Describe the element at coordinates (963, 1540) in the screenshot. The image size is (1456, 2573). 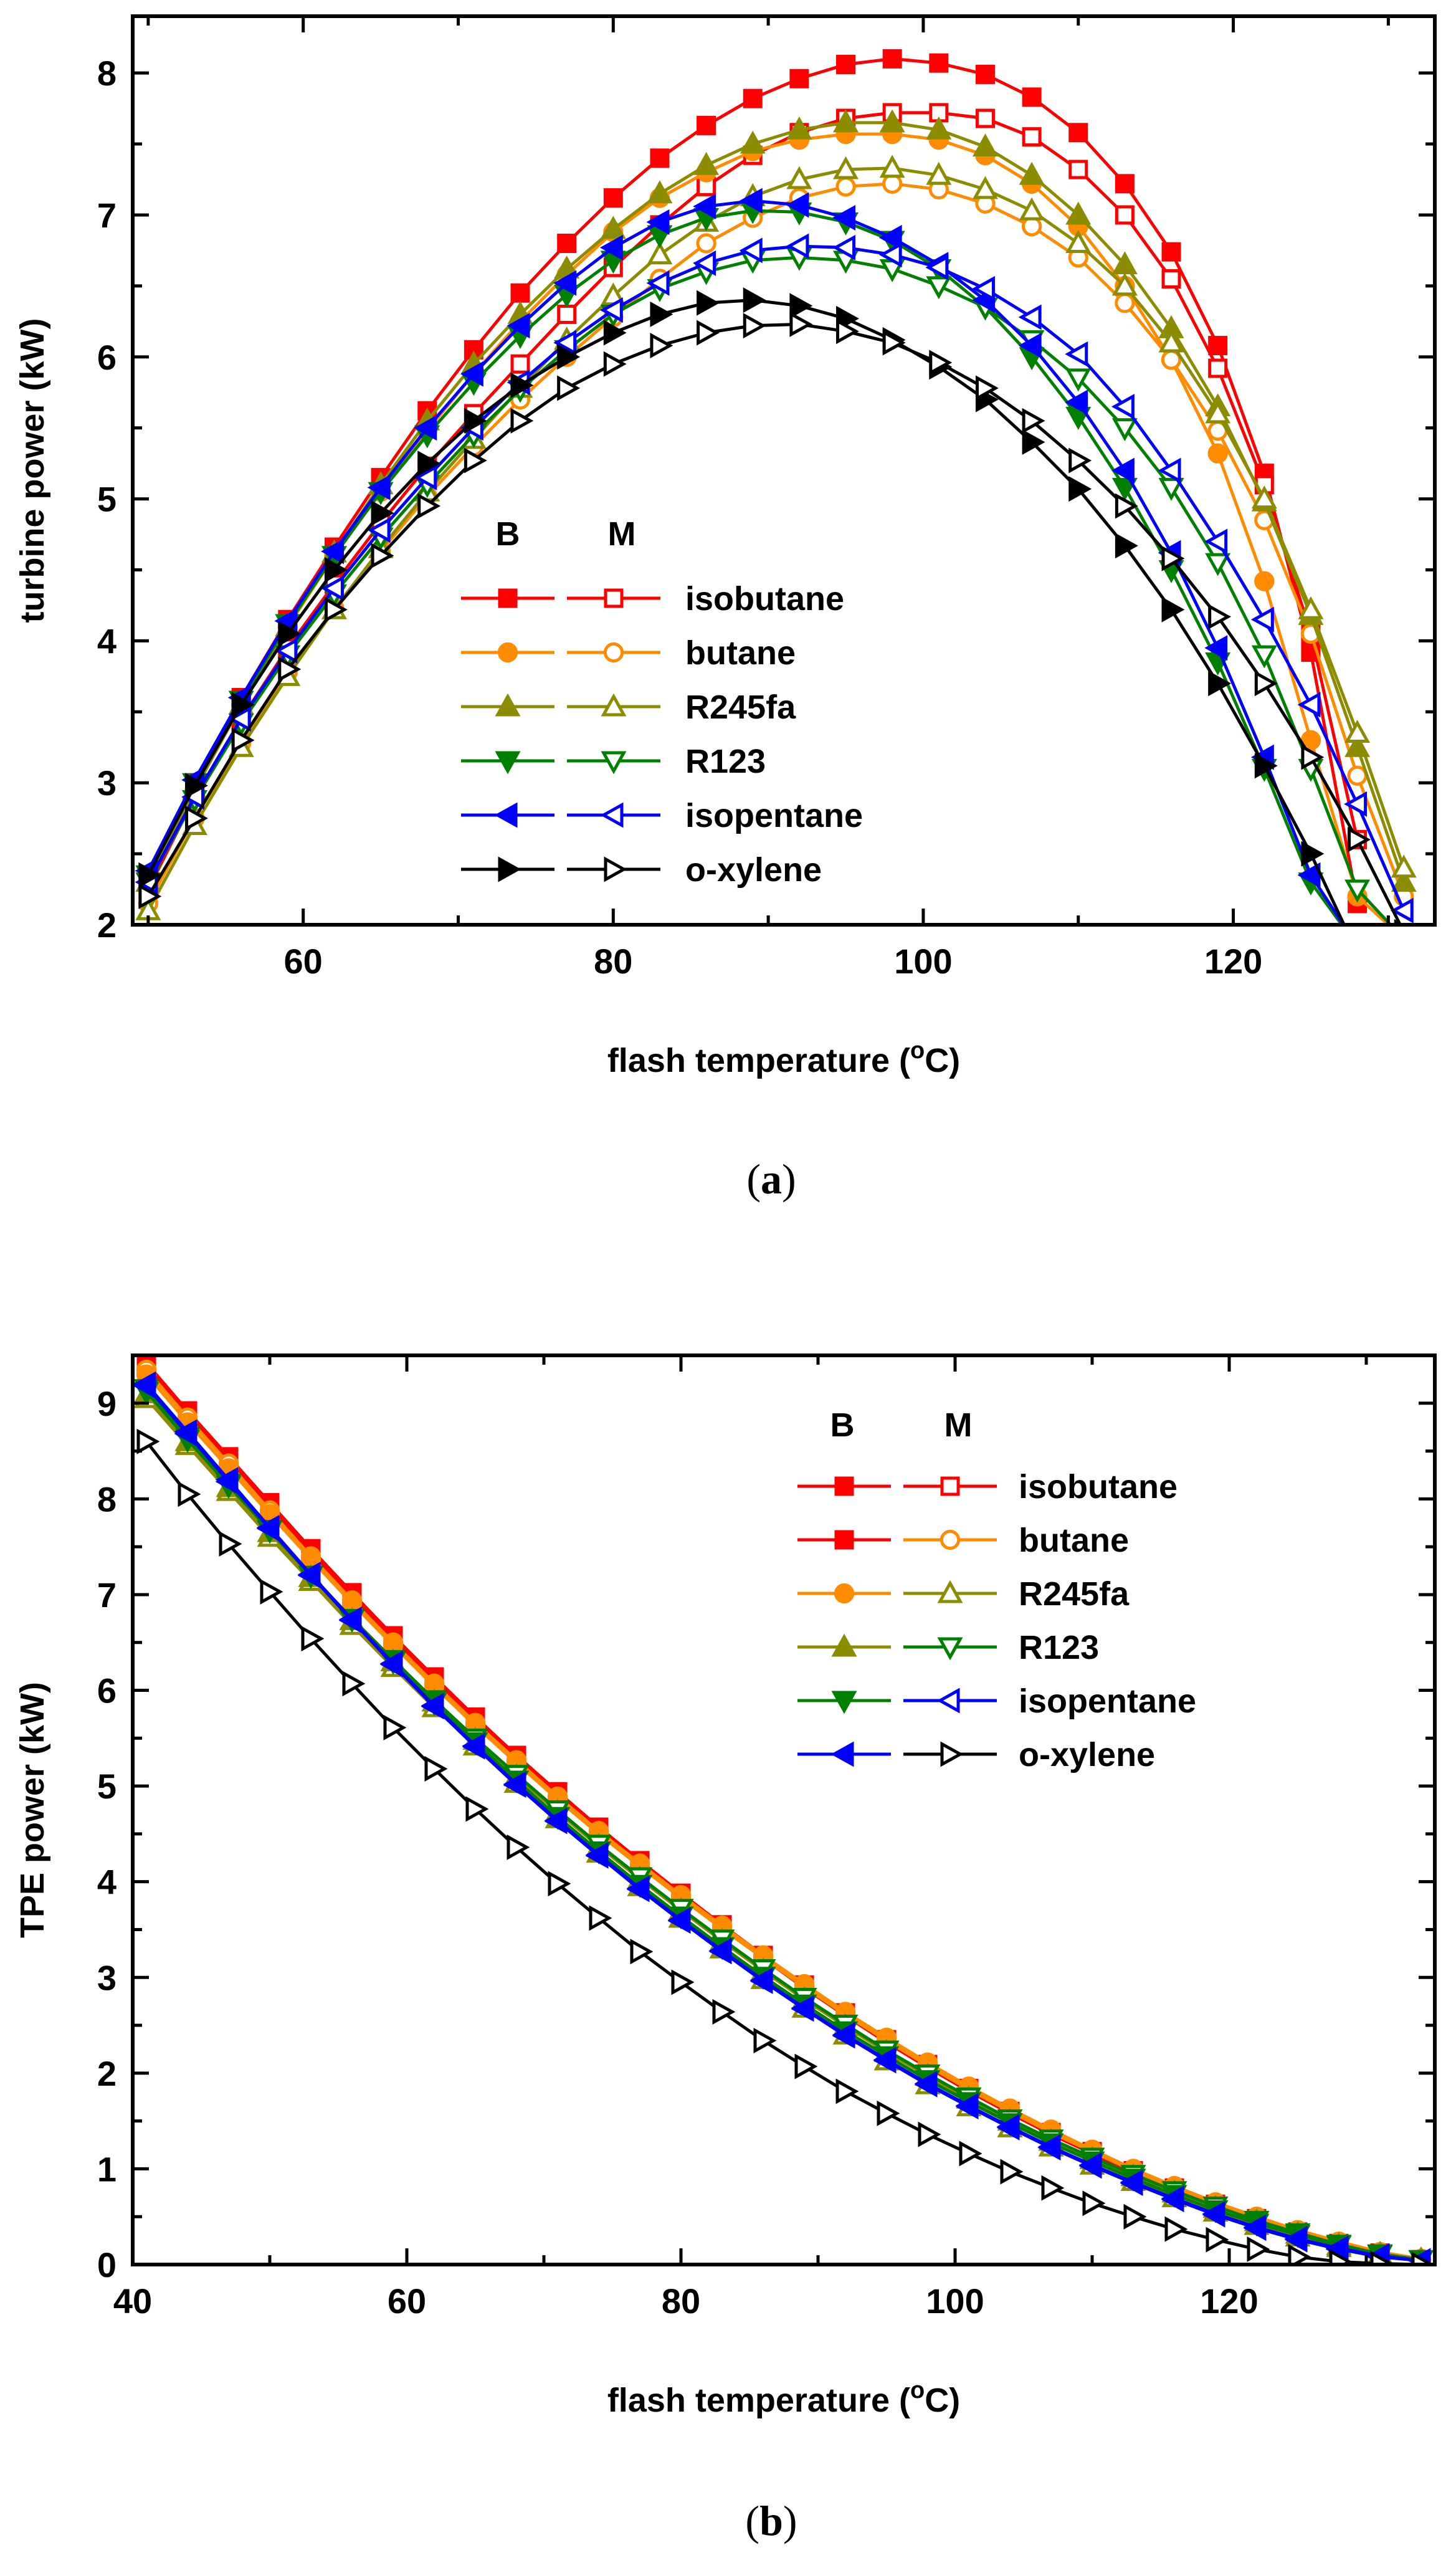
I see `legend-item: butane` at that location.